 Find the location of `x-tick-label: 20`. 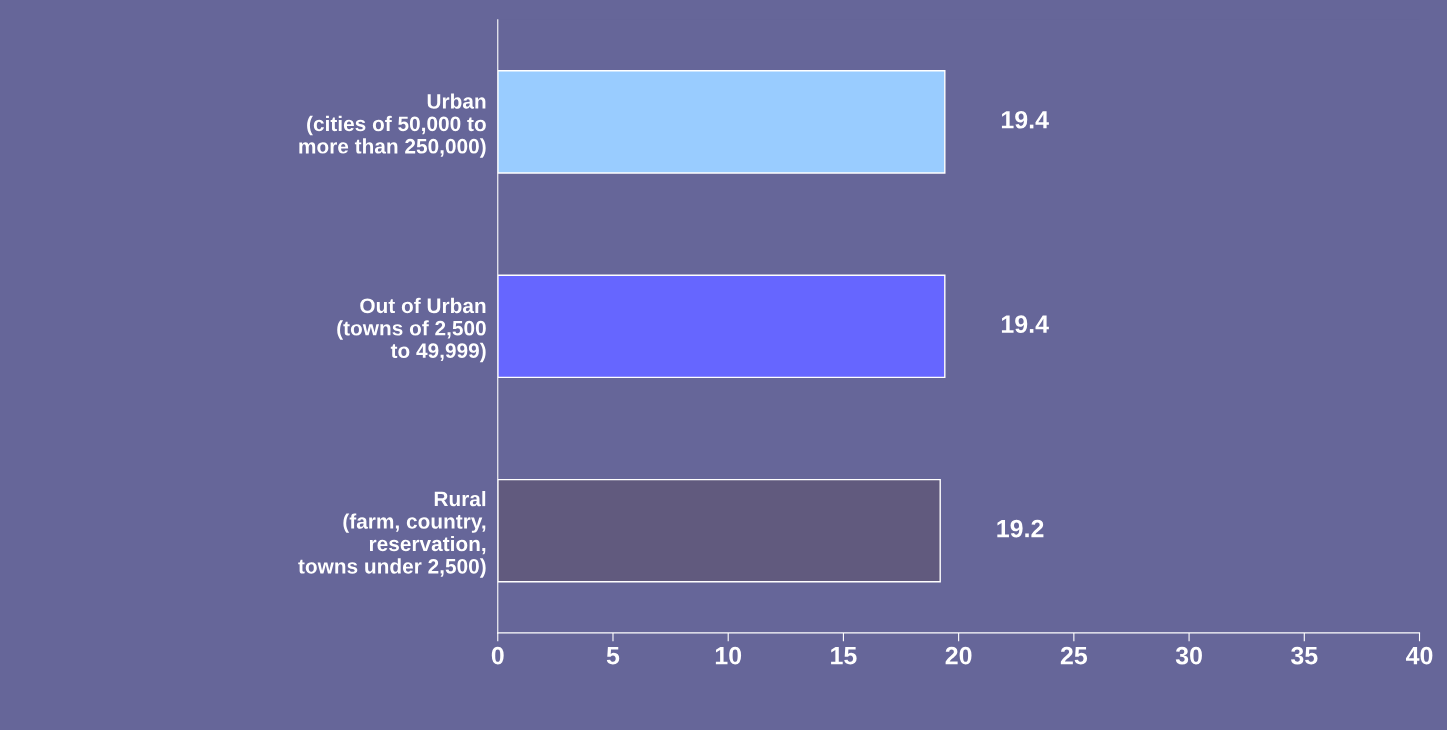

x-tick-label: 20 is located at coordinates (958, 655).